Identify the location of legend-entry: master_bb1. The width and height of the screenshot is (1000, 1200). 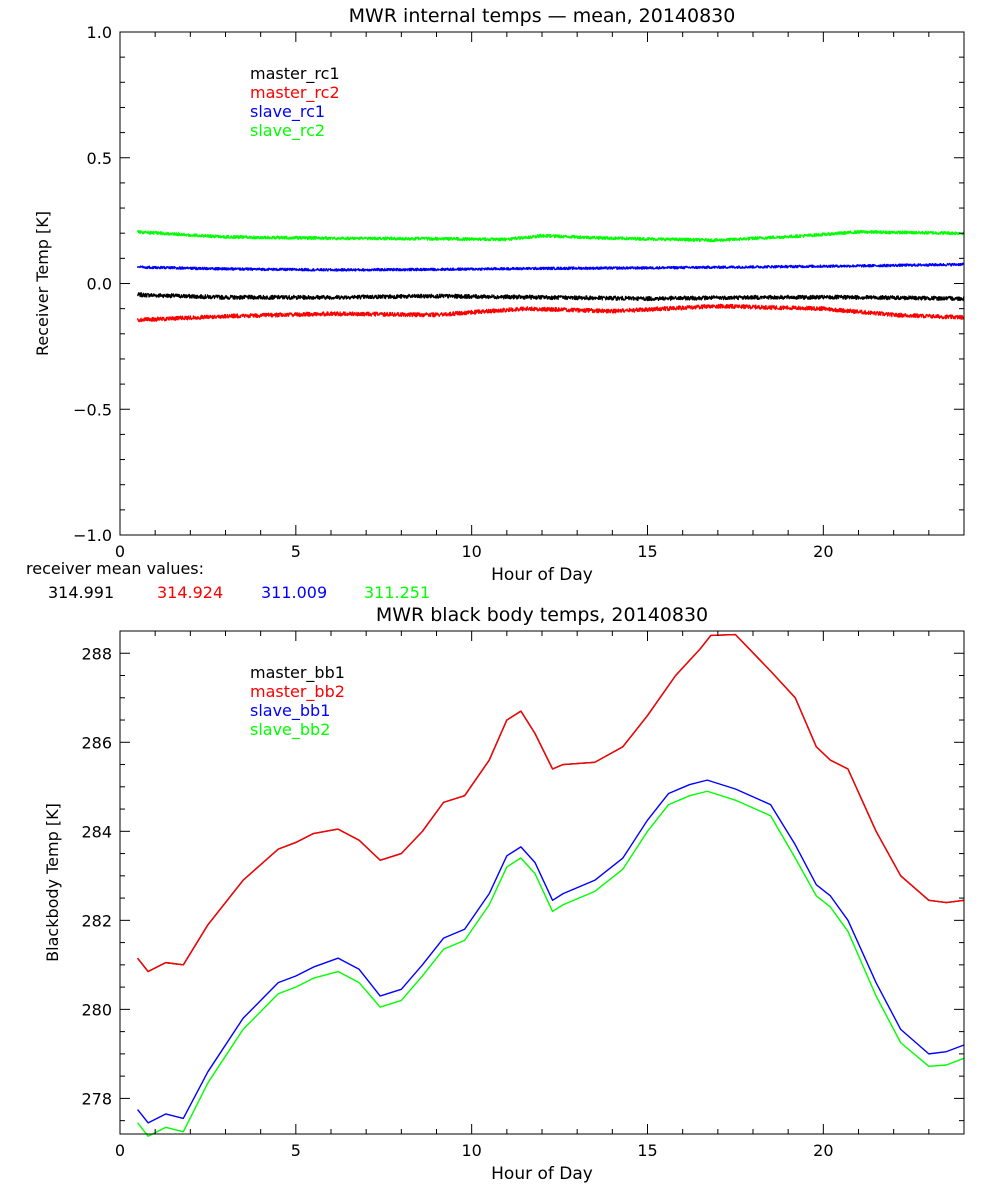
(297, 673).